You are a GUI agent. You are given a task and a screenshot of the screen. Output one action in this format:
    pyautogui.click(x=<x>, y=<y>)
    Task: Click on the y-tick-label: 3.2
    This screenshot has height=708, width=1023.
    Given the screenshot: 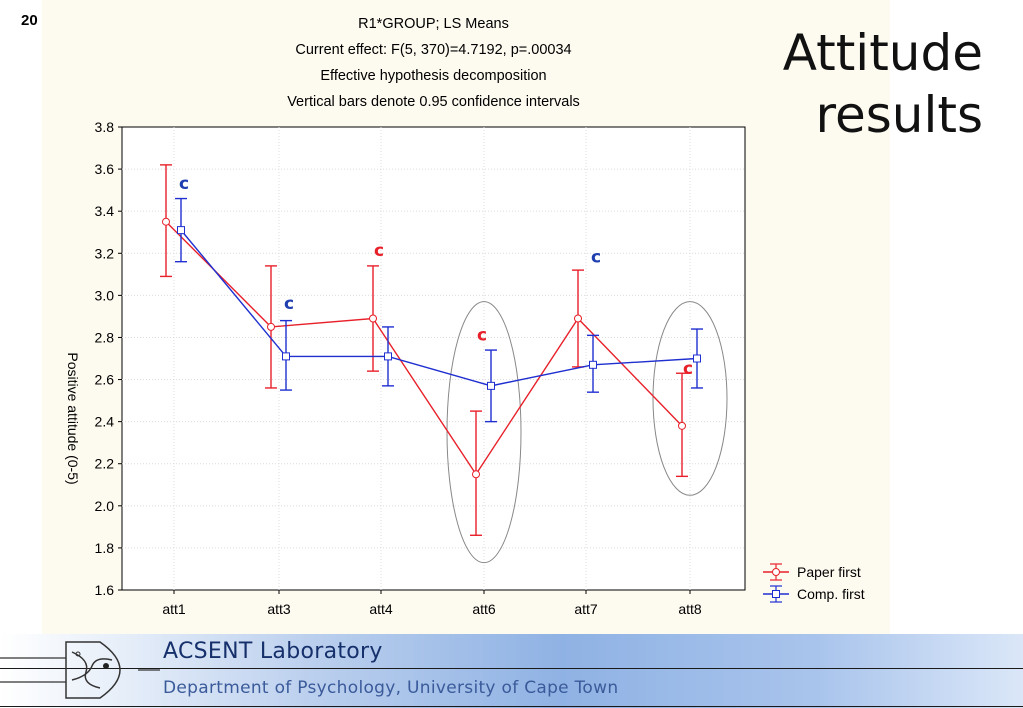 What is the action you would take?
    pyautogui.click(x=105, y=253)
    